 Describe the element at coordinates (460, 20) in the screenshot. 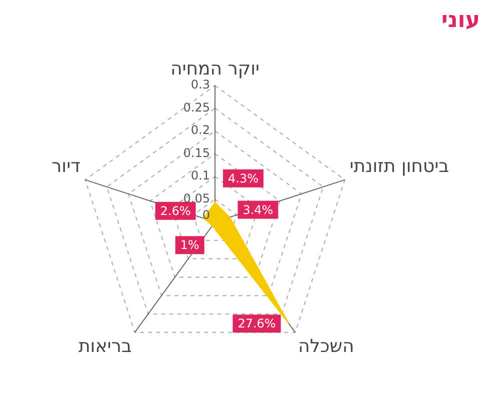

I see `chart-title: עוני` at that location.